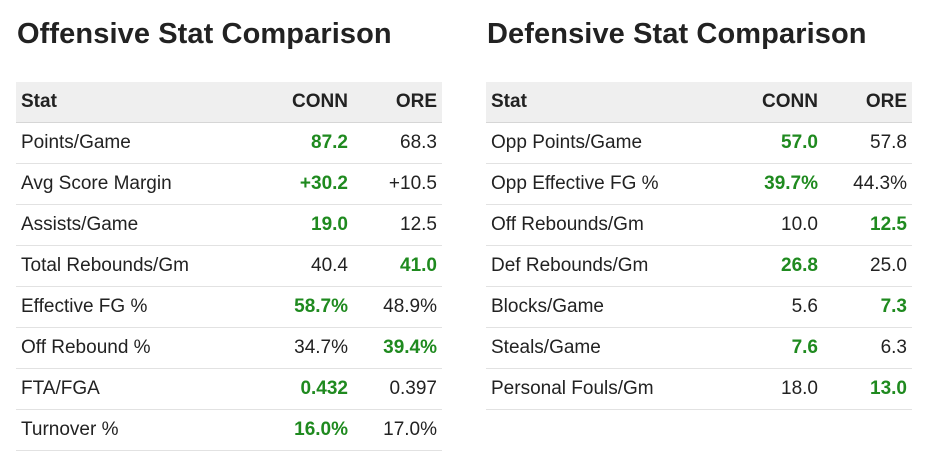 The height and width of the screenshot is (466, 936). I want to click on offensive-title: Offensive Stat Comparison, so click(204, 34).